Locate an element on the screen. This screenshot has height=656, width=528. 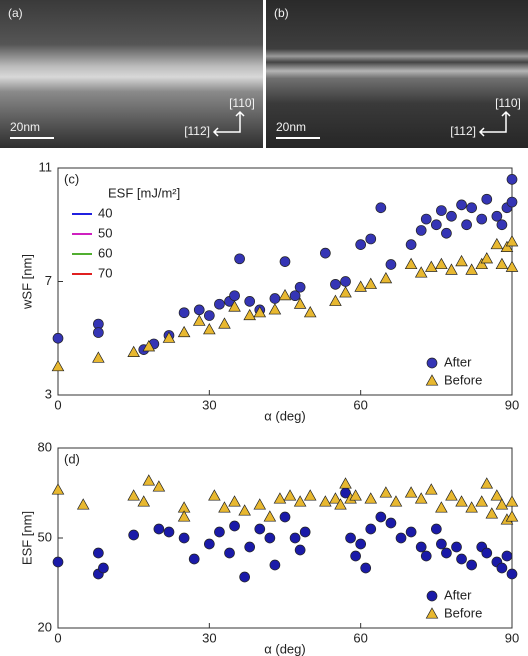
y-tick-label: 7 is located at coordinates (48, 280).